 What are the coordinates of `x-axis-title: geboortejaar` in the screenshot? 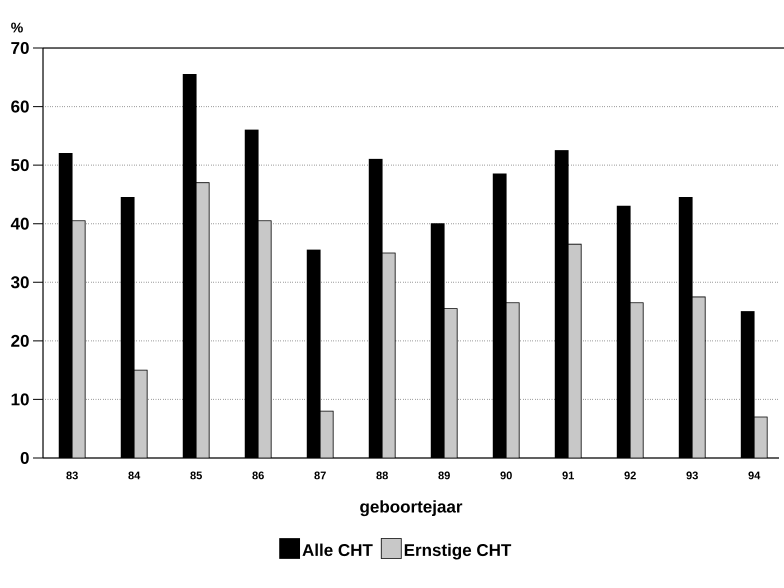 It's located at (411, 508).